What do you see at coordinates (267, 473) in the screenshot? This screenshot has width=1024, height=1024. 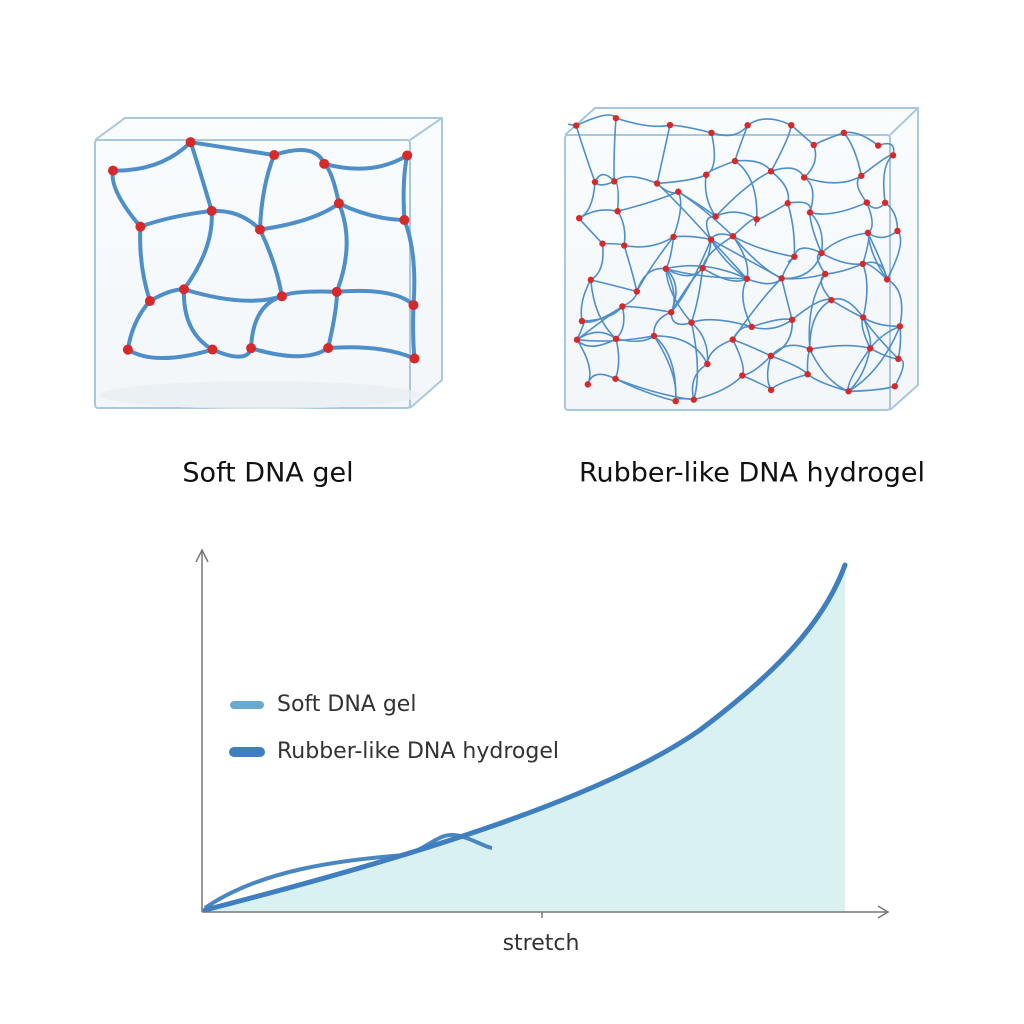 I see `panel-label: Soft DNA gel` at bounding box center [267, 473].